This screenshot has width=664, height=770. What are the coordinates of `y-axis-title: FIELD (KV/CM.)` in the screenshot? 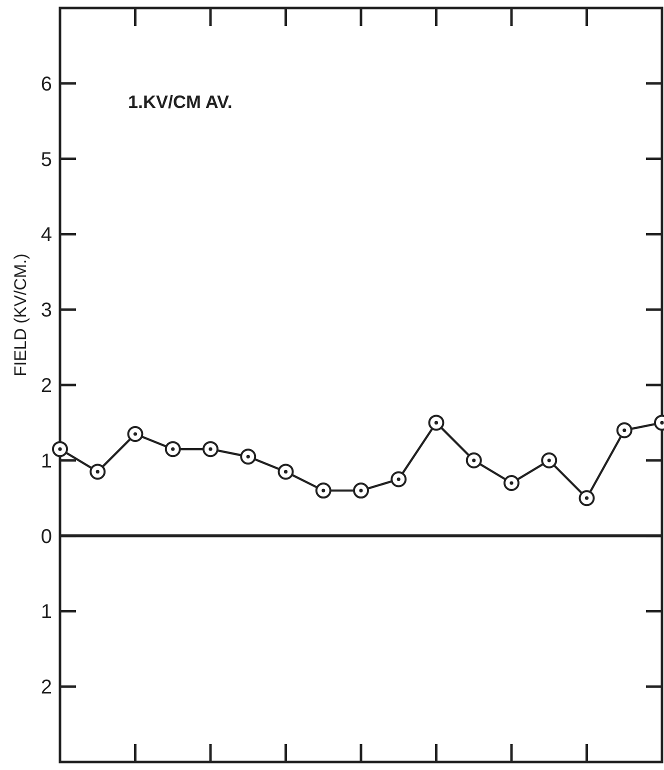 It's located at (20, 315).